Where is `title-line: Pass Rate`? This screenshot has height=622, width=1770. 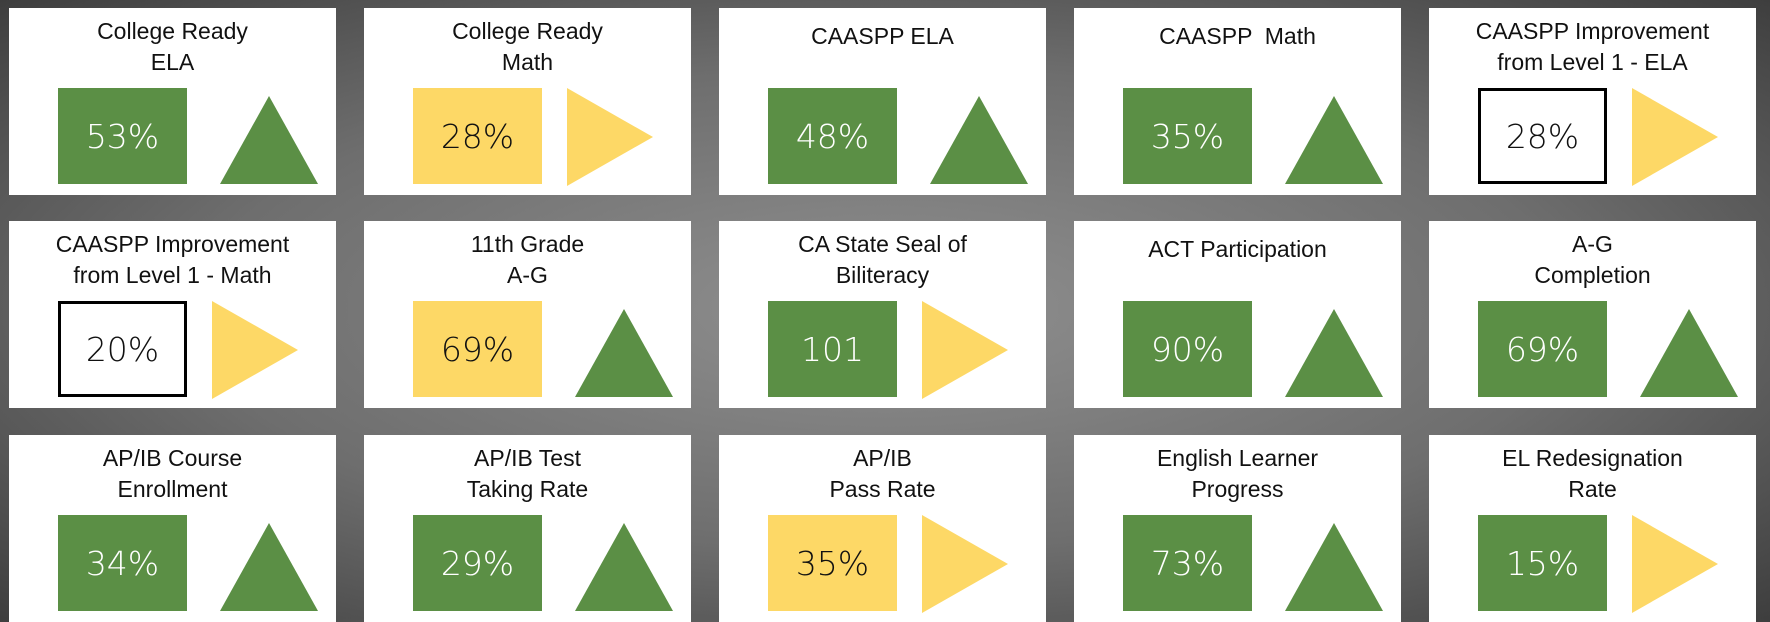 title-line: Pass Rate is located at coordinates (882, 489).